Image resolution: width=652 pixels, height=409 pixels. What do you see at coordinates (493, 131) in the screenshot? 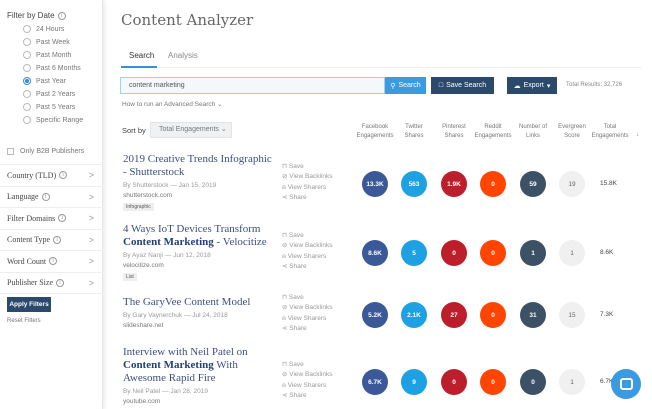
I see `column-header: Reddit Engagements` at bounding box center [493, 131].